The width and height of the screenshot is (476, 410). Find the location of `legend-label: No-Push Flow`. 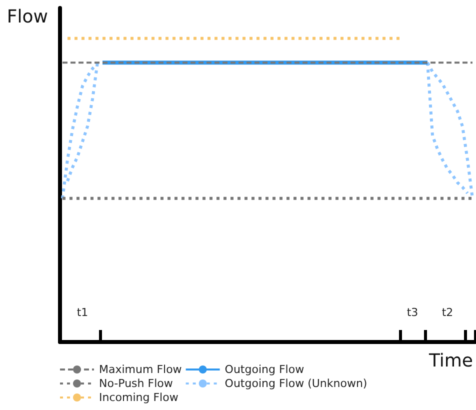

legend-label: No-Push Flow is located at coordinates (136, 383).